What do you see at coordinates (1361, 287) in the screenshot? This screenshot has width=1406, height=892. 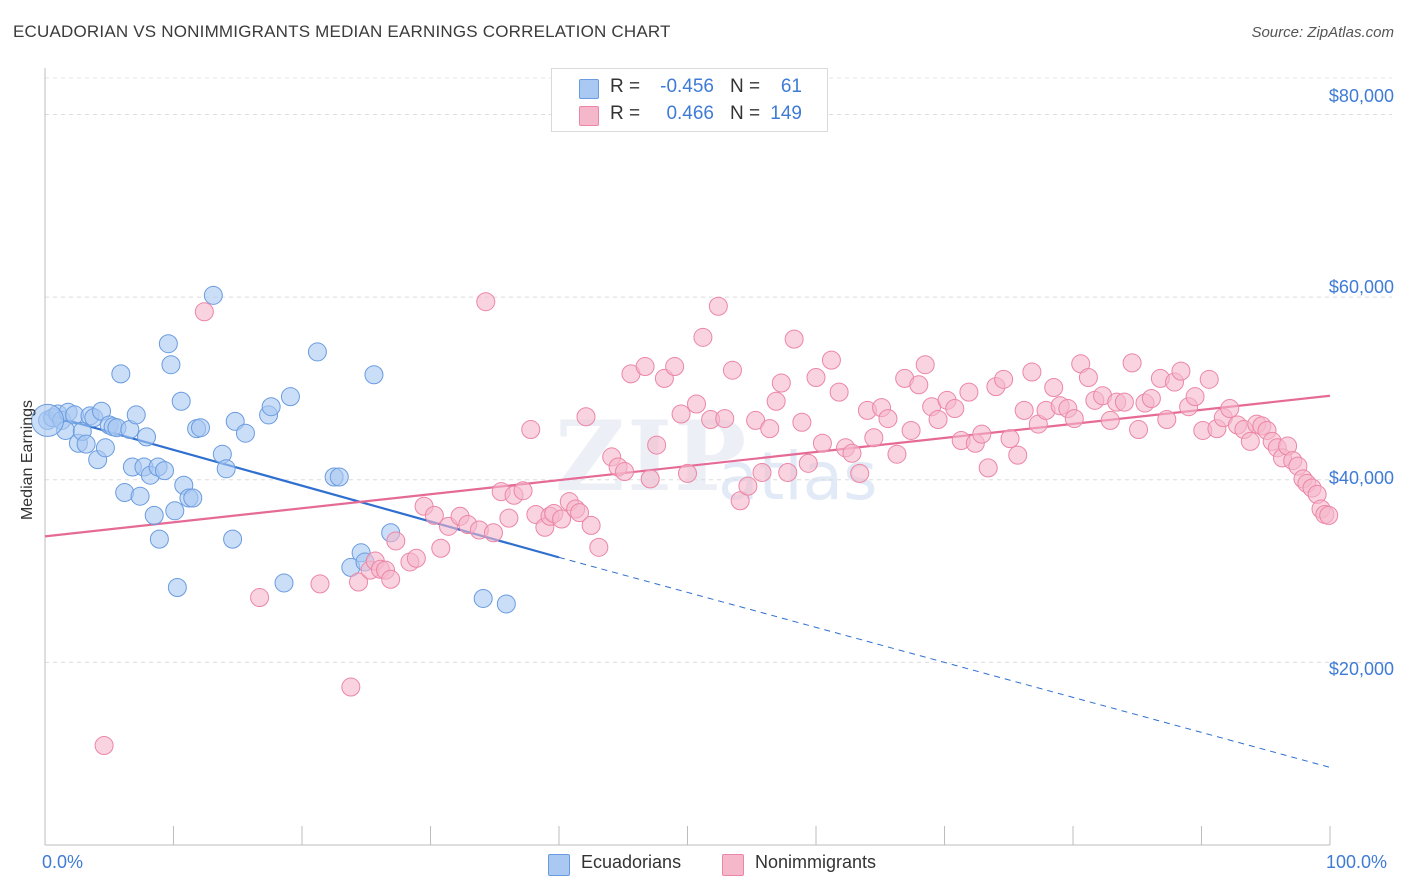 I see `y-tick-label: $60,000` at bounding box center [1361, 287].